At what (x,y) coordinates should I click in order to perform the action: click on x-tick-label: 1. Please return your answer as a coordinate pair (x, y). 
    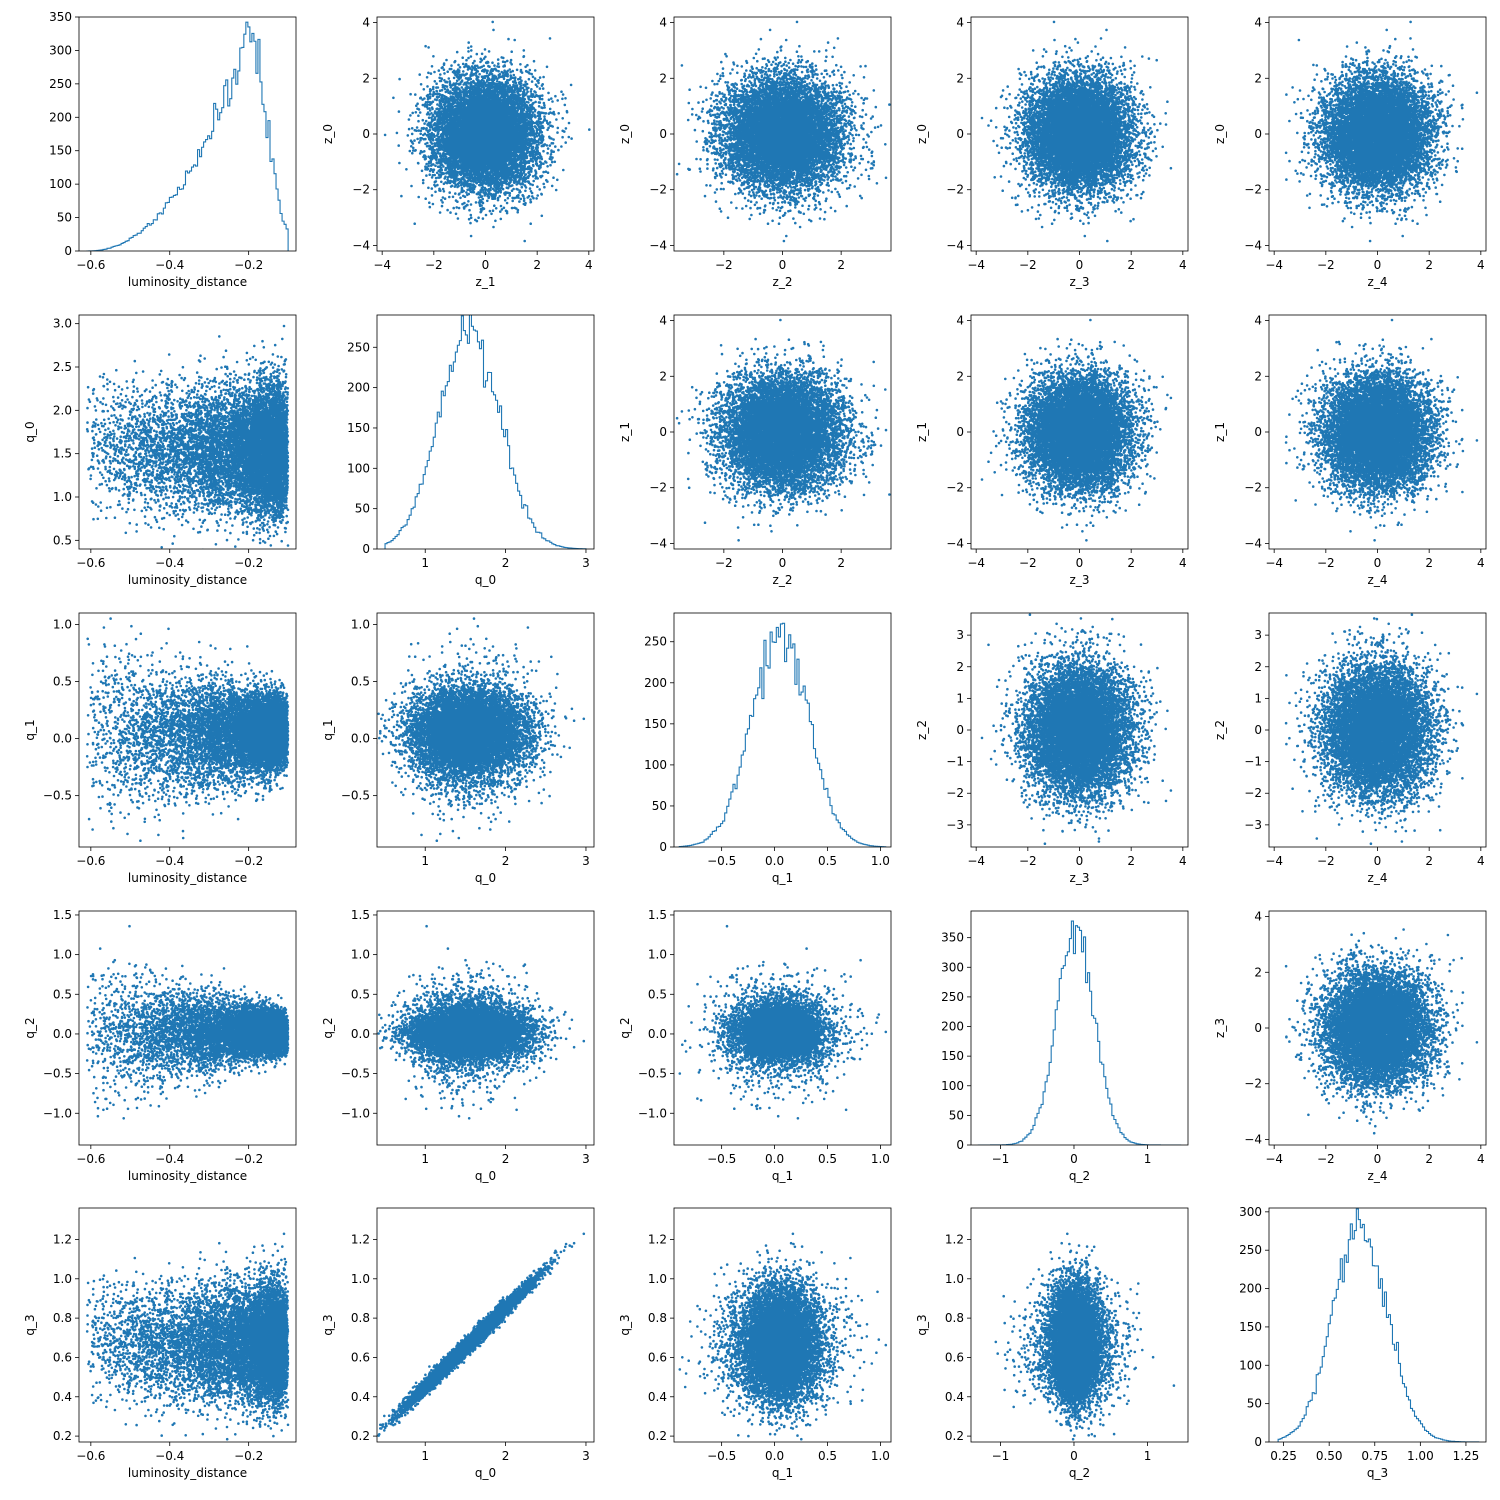
    Looking at the image, I should click on (1148, 1159).